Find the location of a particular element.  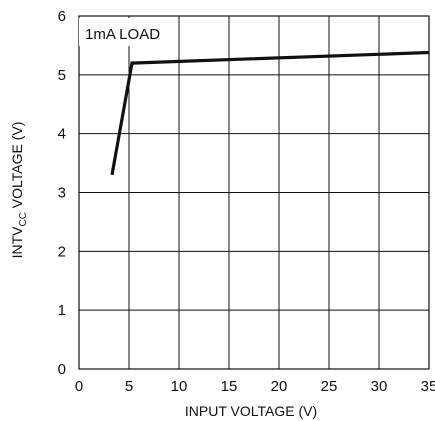

y-axis-label-main: INTV is located at coordinates (17, 242).